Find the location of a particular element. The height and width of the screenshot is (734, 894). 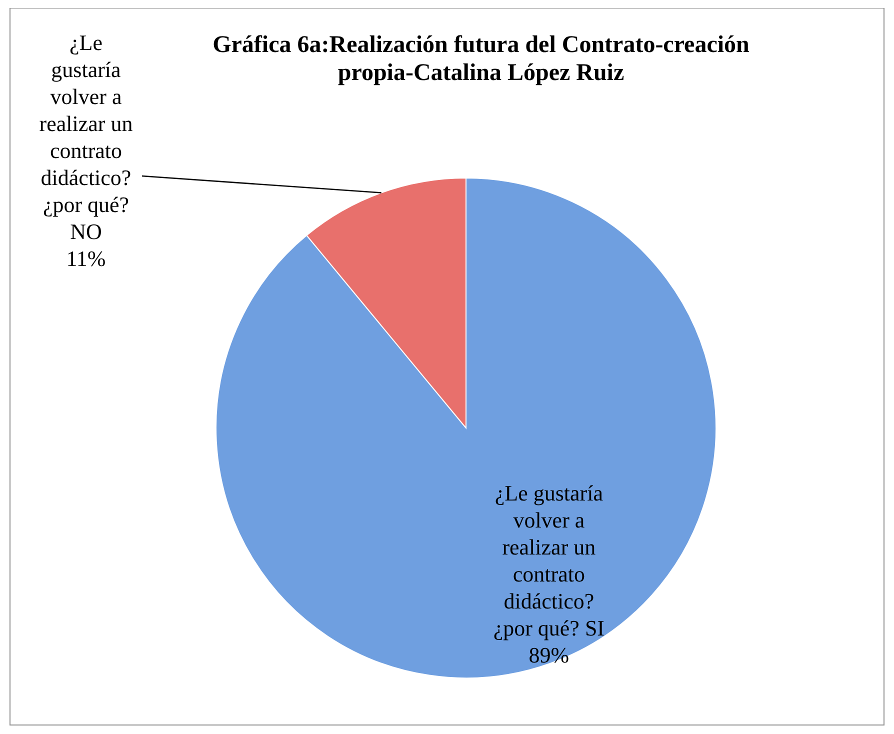

chart-title: Gráfica 6a:Realización futura del Contrato-creación propia-Catalina López Ruiz is located at coordinates (481, 59).